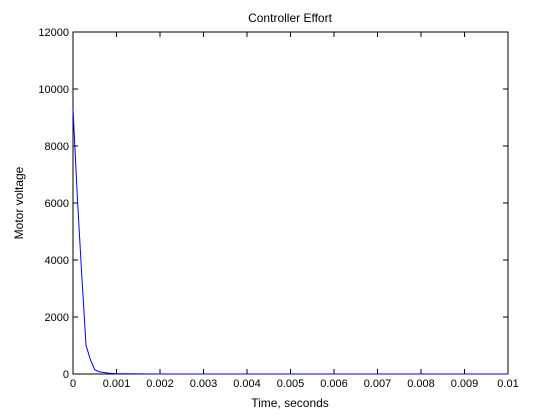 The height and width of the screenshot is (420, 560). What do you see at coordinates (53, 33) in the screenshot?
I see `y-tick-label: 12000` at bounding box center [53, 33].